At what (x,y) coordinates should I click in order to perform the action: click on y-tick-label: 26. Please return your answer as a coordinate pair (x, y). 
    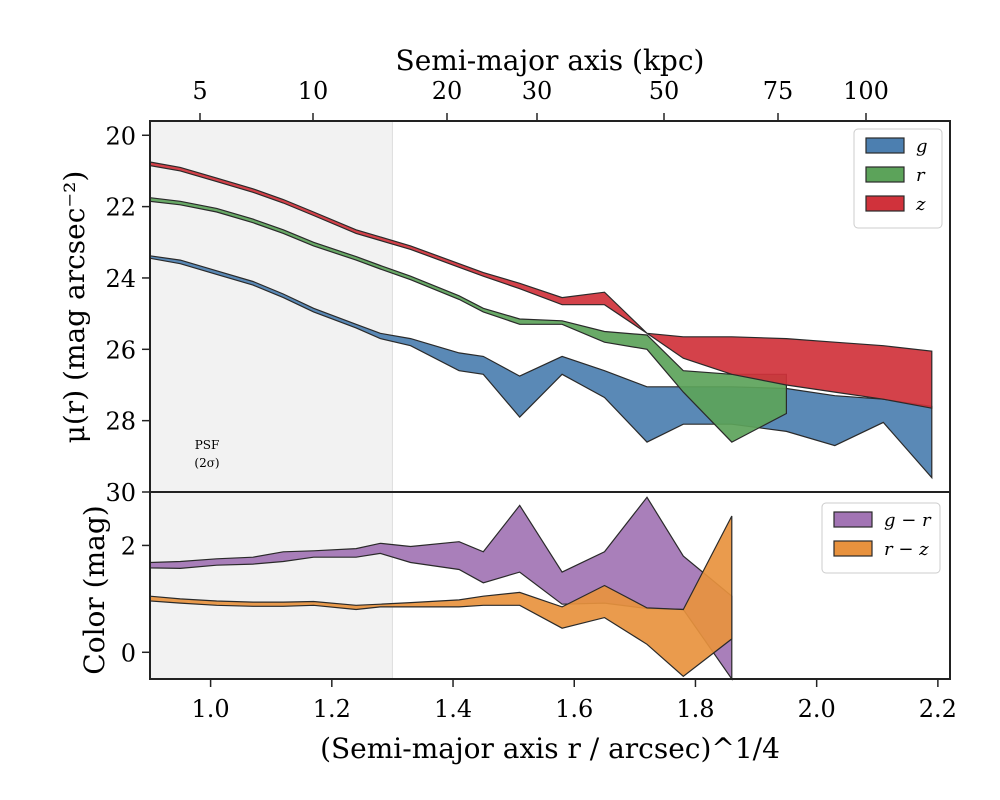
    Looking at the image, I should click on (120, 350).